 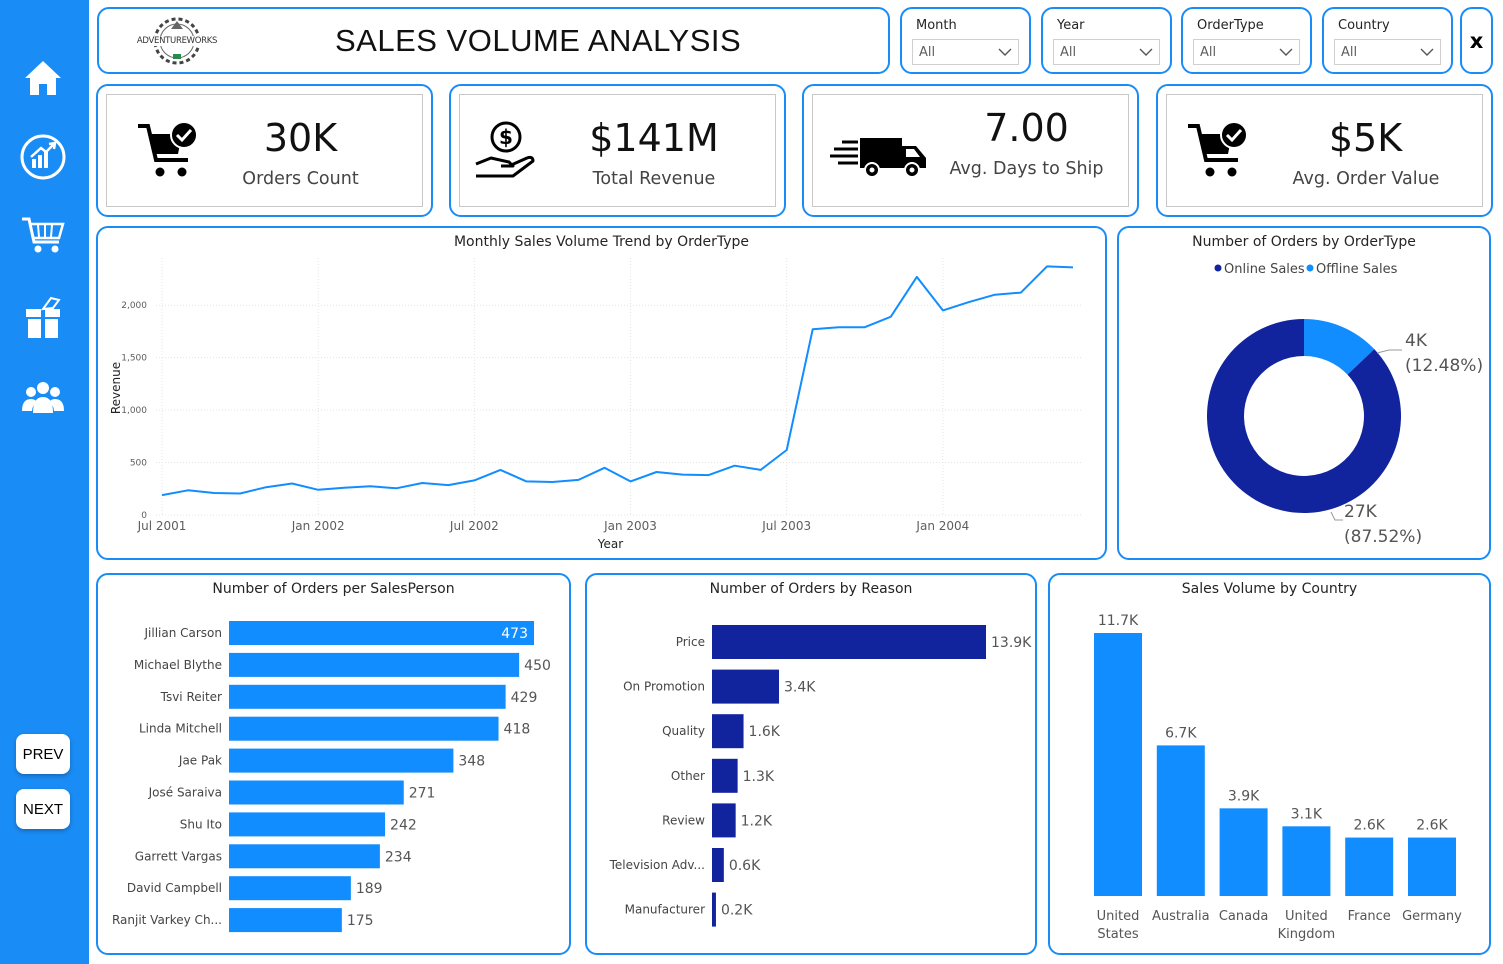 I want to click on slice-percent: (87.52%), so click(x=1383, y=537).